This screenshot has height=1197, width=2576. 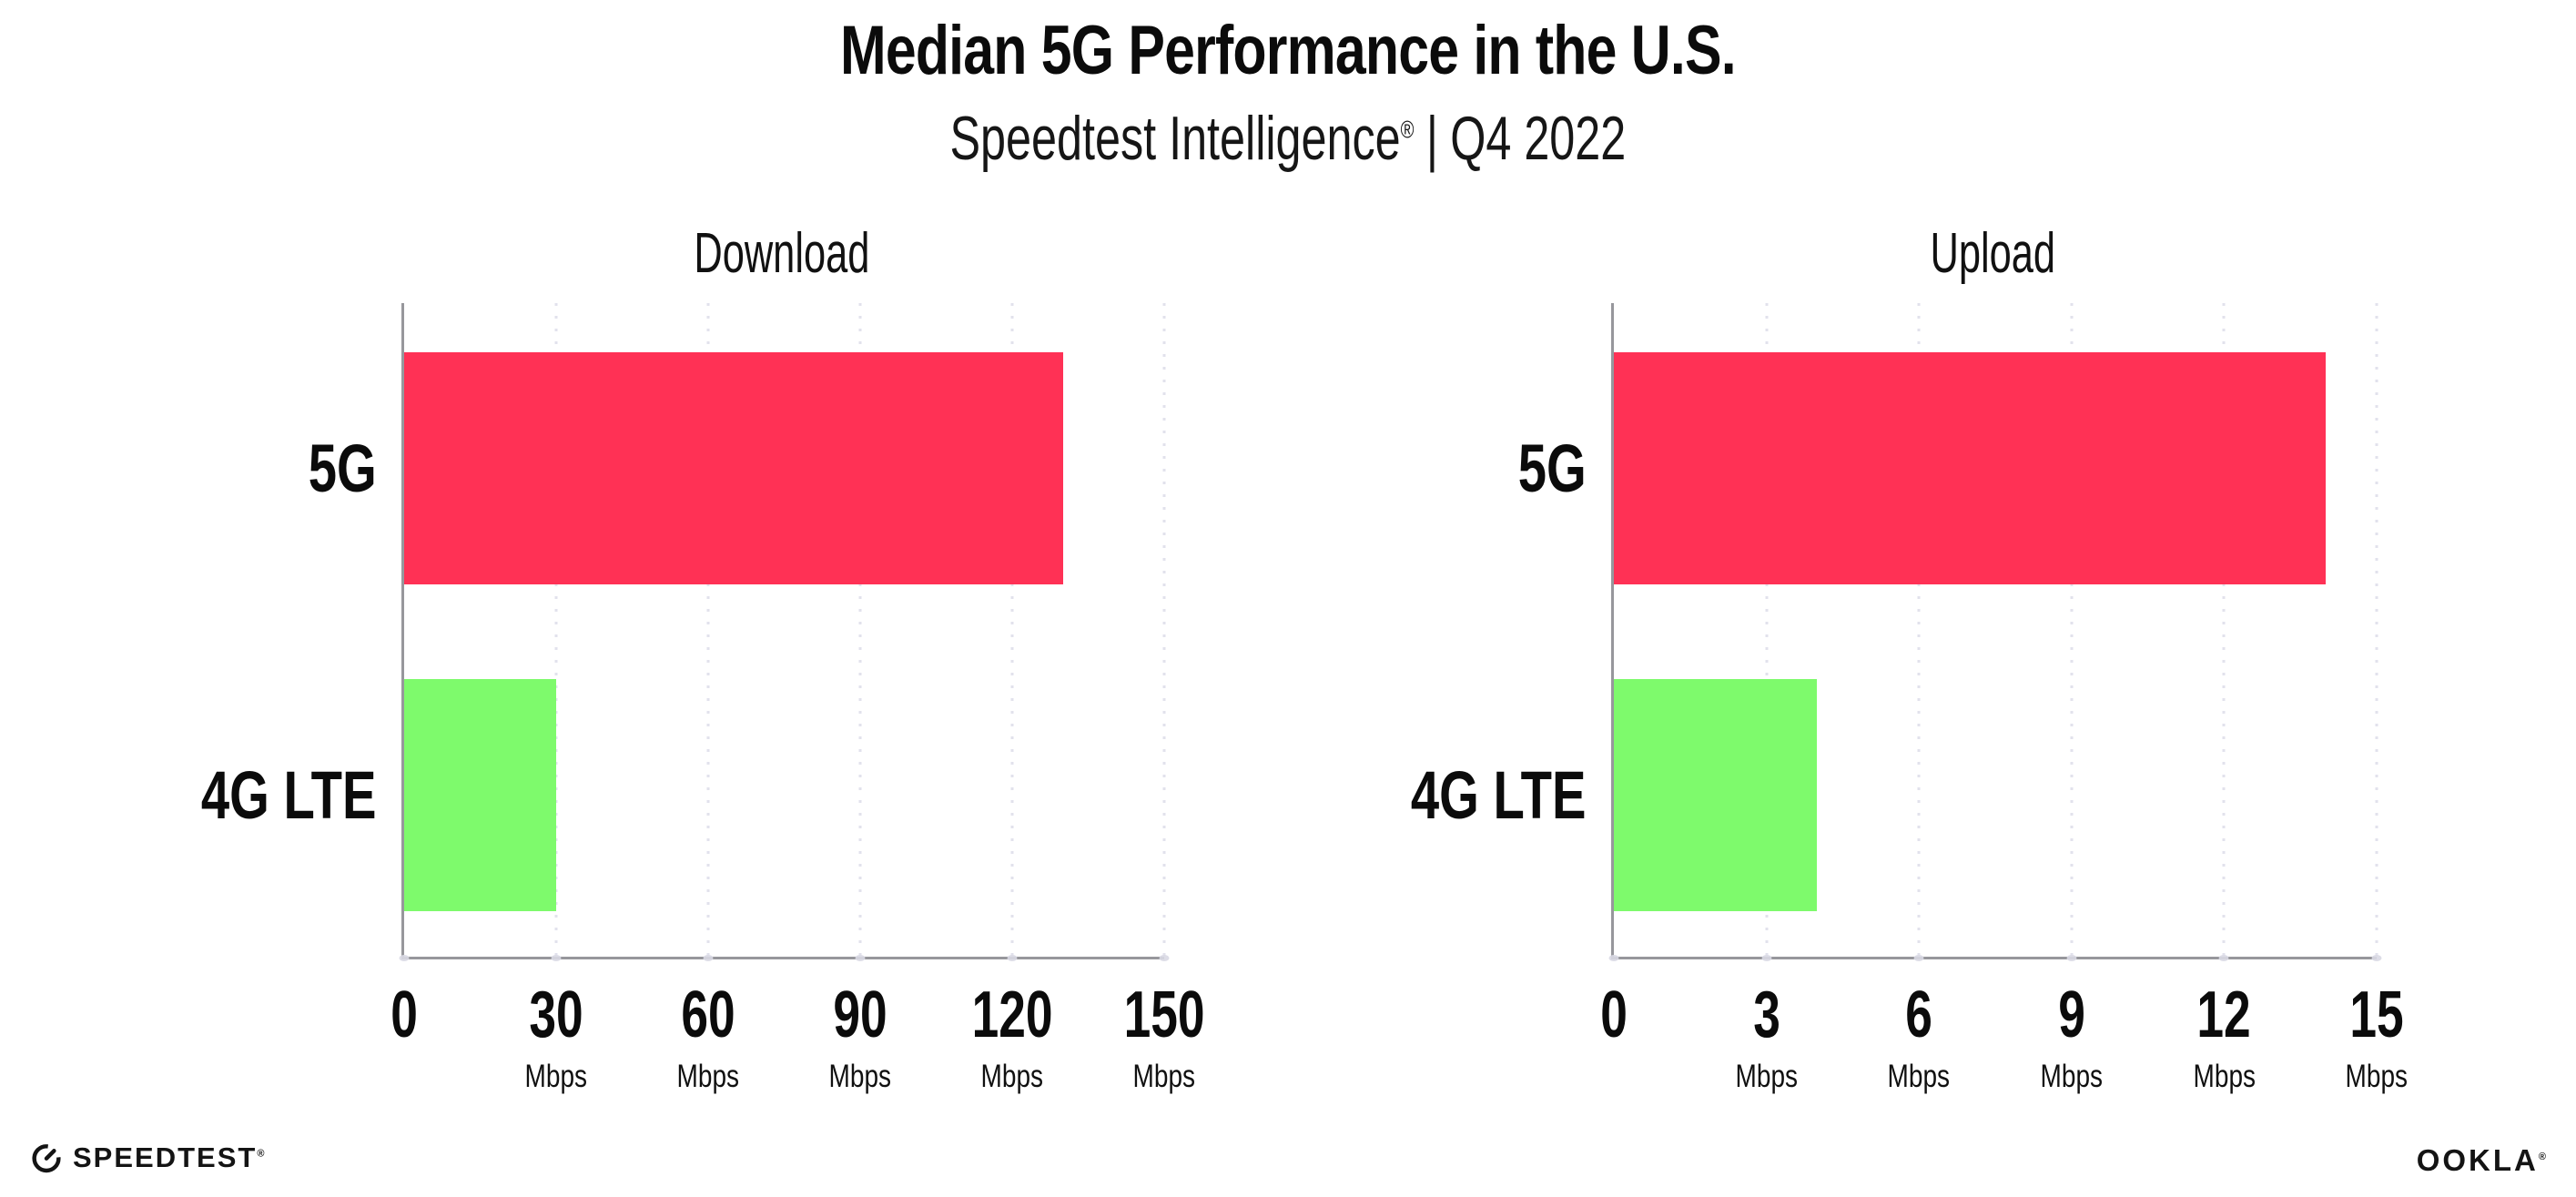 What do you see at coordinates (2224, 1015) in the screenshot?
I see `tick-value: 12` at bounding box center [2224, 1015].